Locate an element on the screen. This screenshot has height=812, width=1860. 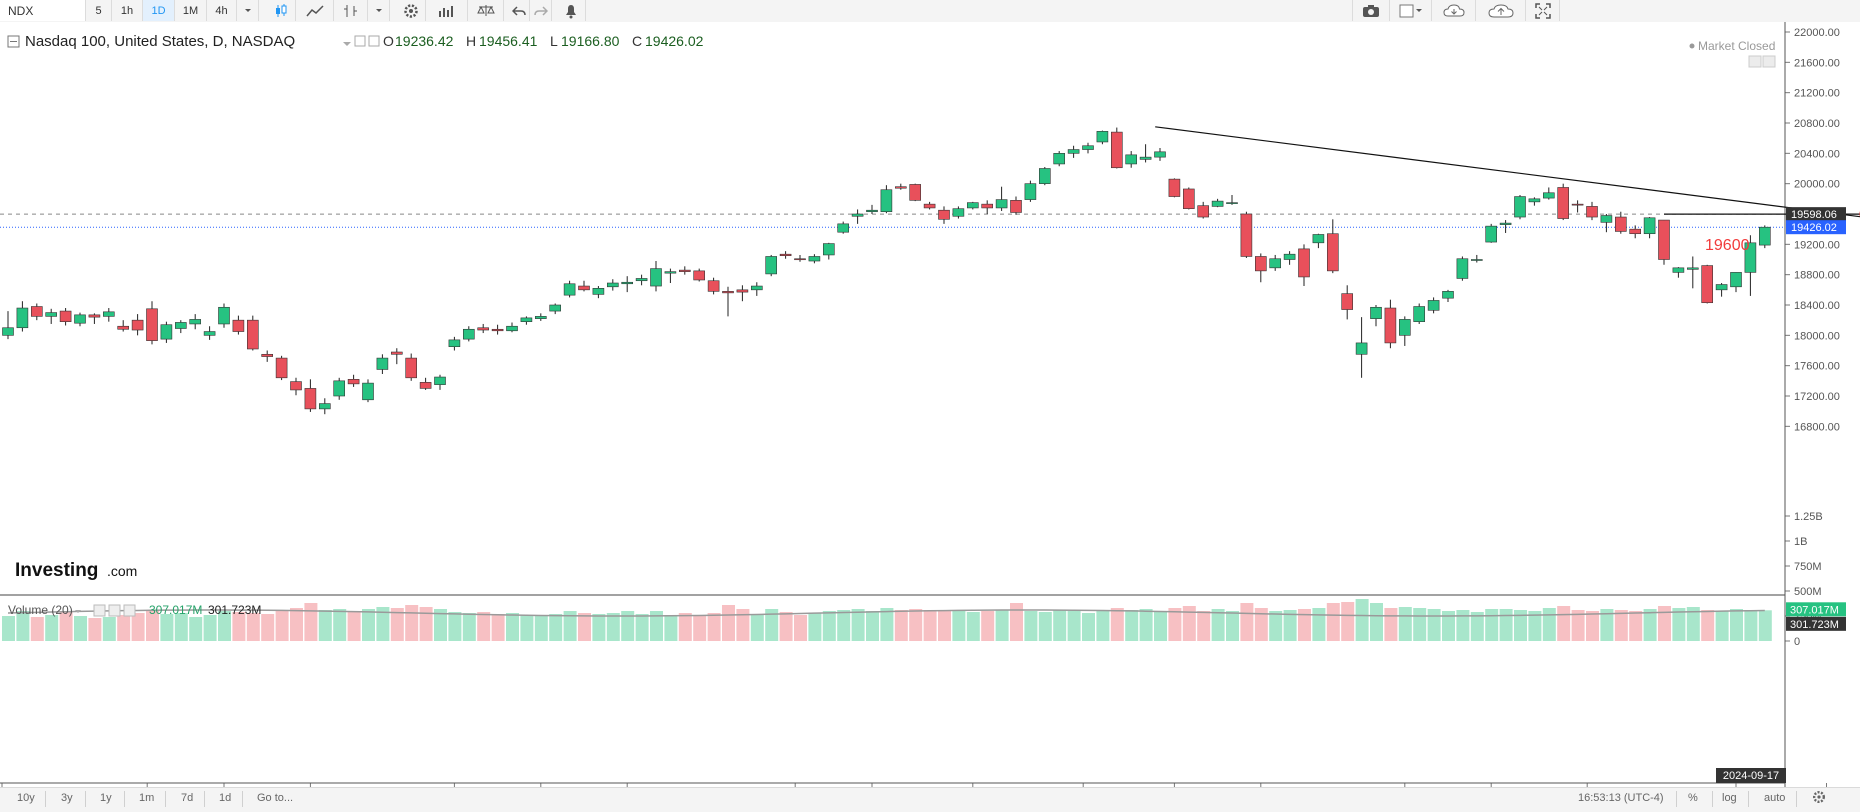
line-style-button is located at coordinates (315, 10).